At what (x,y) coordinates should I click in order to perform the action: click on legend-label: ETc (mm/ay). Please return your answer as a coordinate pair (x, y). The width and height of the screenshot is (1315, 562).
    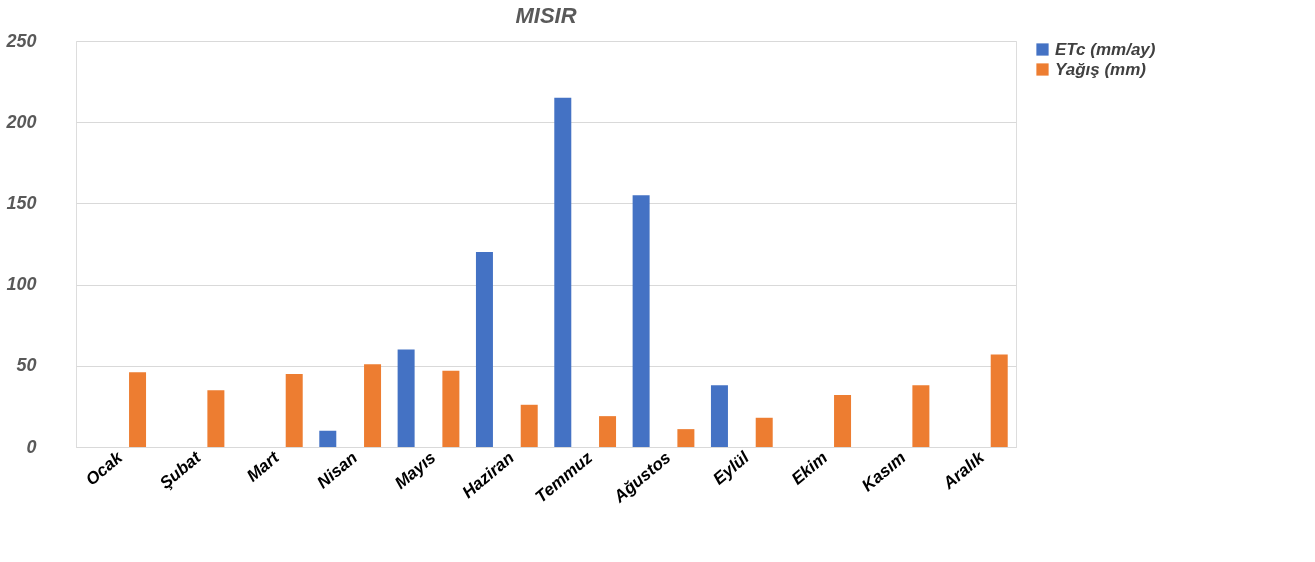
    Looking at the image, I should click on (1105, 49).